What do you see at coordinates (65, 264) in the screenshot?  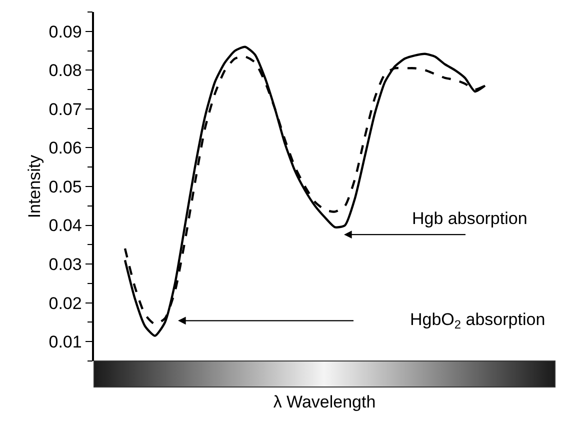 I see `y-tick-label: 0.03` at bounding box center [65, 264].